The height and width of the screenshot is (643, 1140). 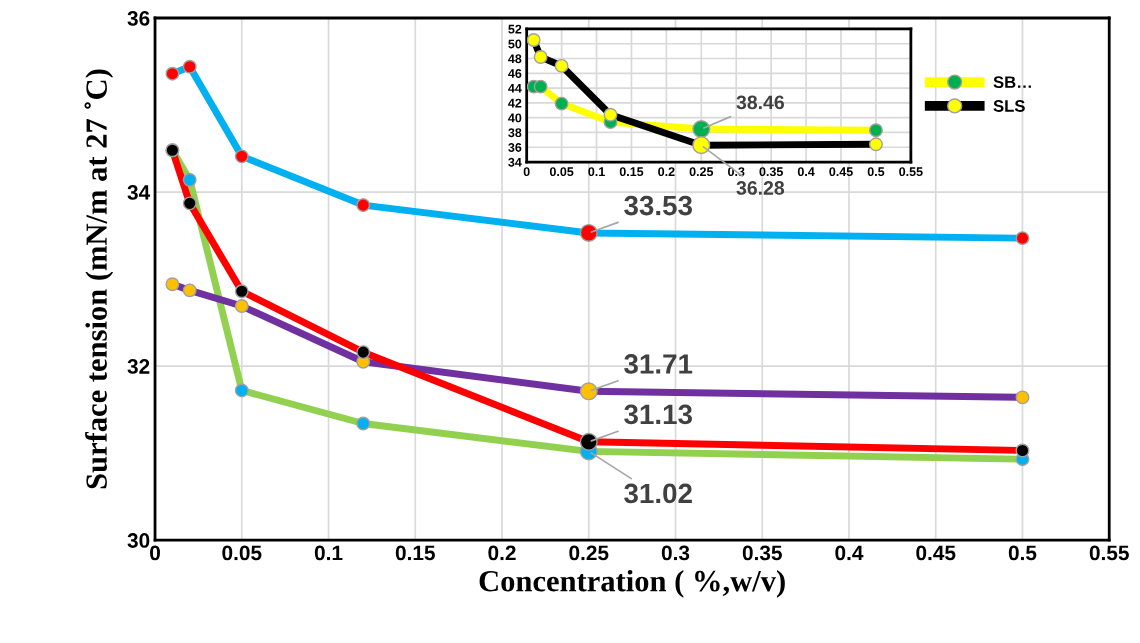 I want to click on x-axis-title: Concentration ( %,w/v), so click(x=632, y=583).